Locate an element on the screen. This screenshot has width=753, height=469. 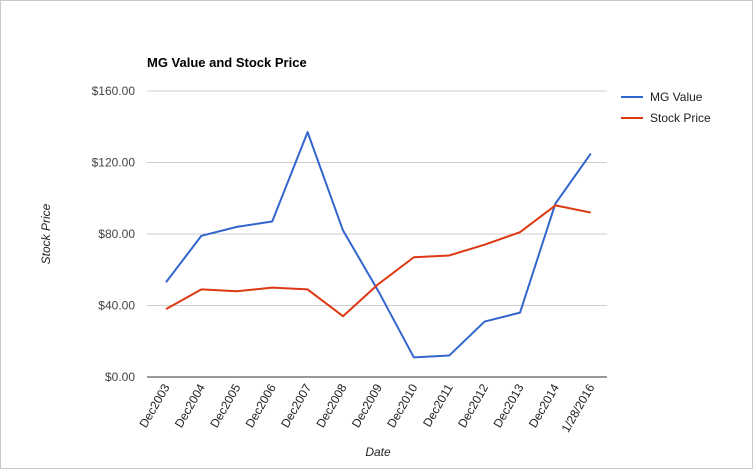
x-tick-label: Dec2005 is located at coordinates (225, 405).